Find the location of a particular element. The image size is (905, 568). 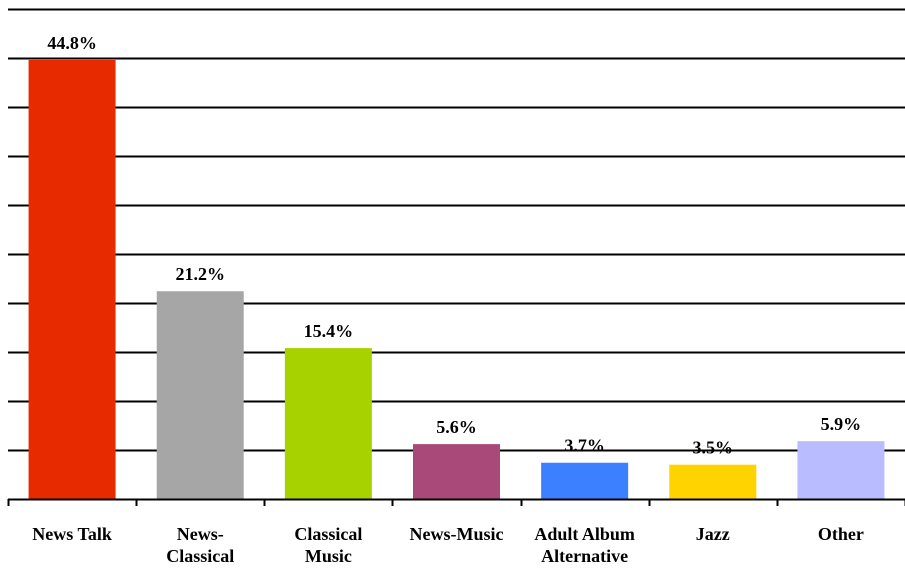

category-label: Adult Album Alternative is located at coordinates (584, 545).